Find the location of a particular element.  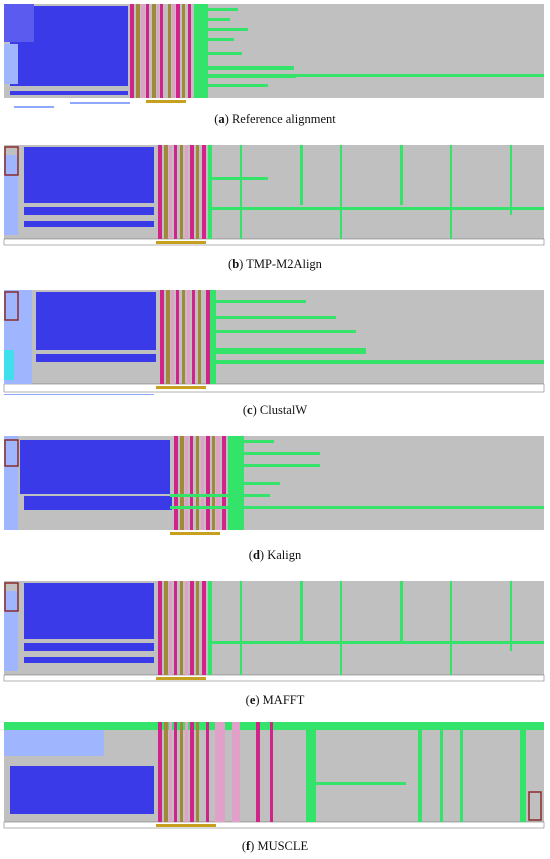

caption-method-c: ClustalW is located at coordinates (283, 410).